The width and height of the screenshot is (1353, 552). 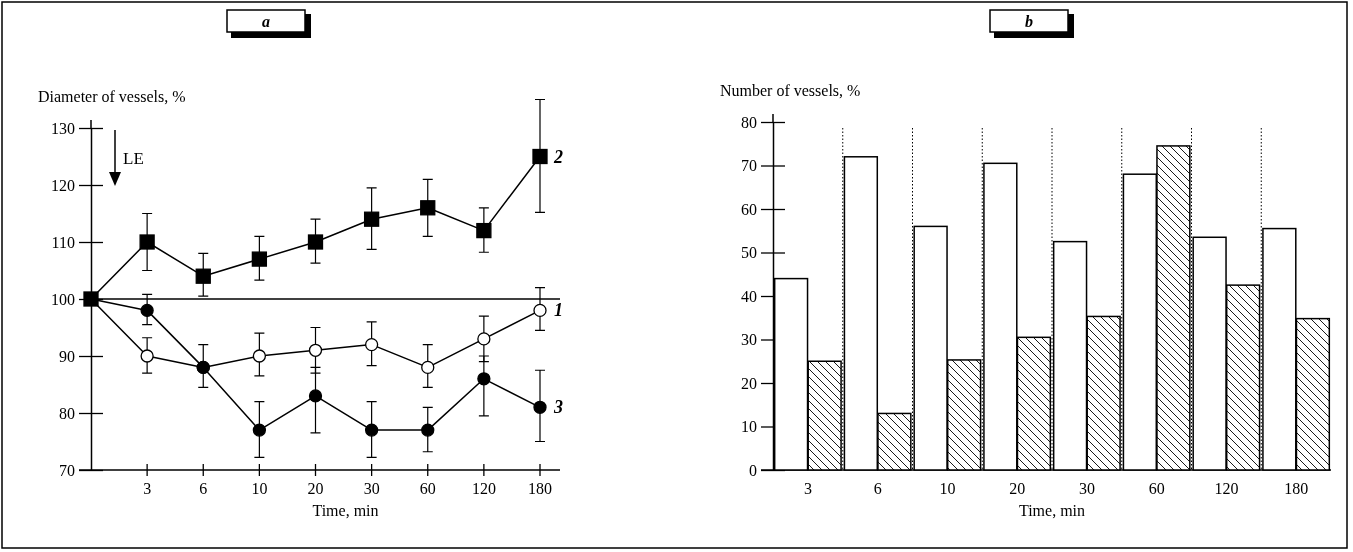 I want to click on y-axis-title: Number of vessels, %, so click(x=790, y=90).